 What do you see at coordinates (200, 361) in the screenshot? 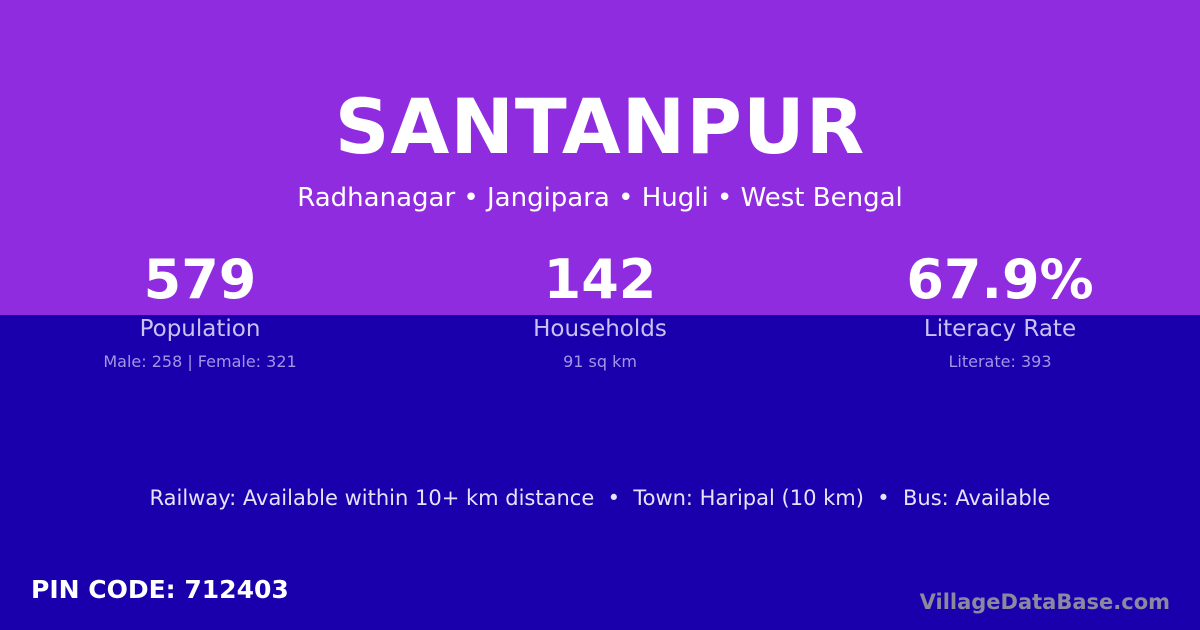
I see `stat-detail: Male: 258 | Female: 321` at bounding box center [200, 361].